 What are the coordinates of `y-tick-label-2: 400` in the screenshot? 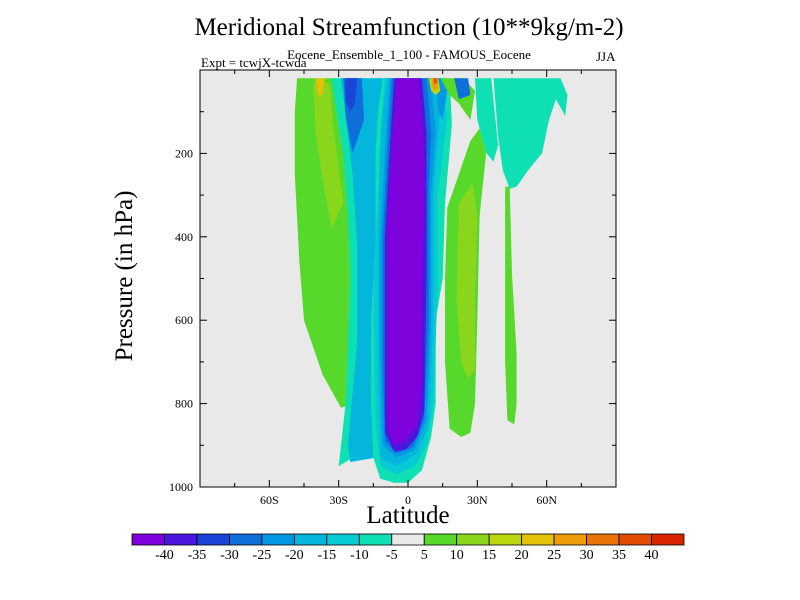 It's located at (184, 237).